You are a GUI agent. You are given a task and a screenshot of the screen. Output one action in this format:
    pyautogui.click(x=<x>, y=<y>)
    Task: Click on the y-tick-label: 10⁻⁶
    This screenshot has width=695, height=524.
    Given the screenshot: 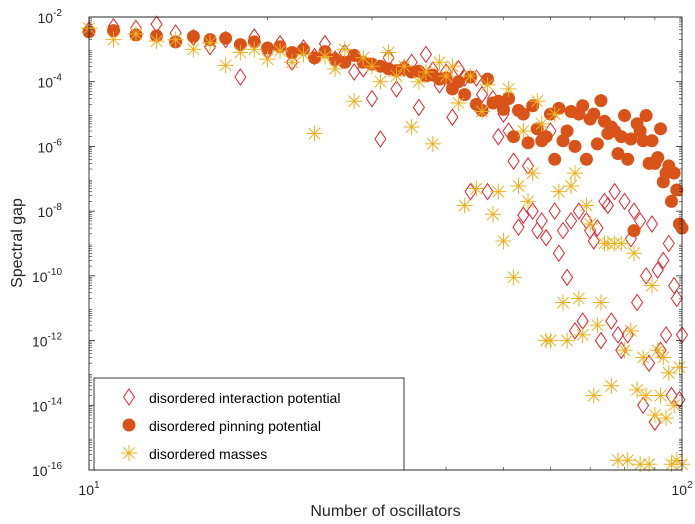 What is the action you would take?
    pyautogui.click(x=50, y=146)
    